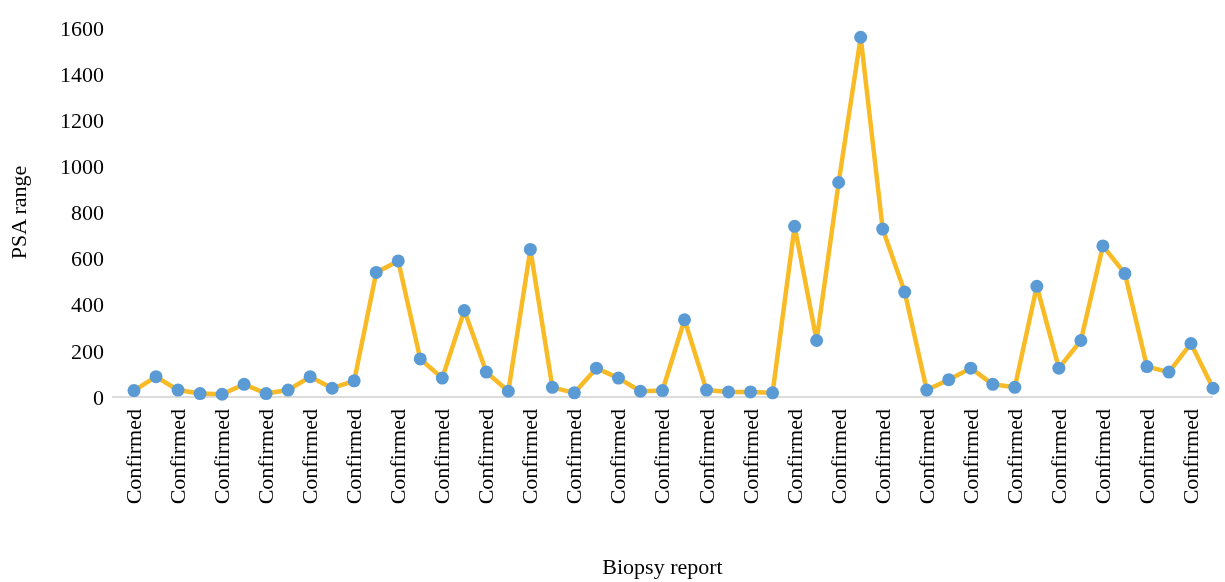  I want to click on y-tick-label: 1600, so click(82, 28).